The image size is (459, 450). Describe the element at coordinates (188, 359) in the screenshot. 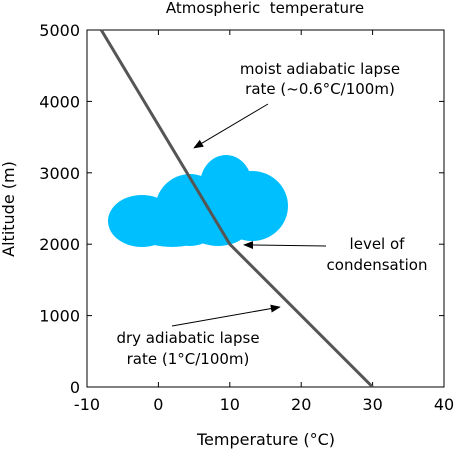

I see `dry-lapse-label-line2: rate (1°C/100m)` at that location.